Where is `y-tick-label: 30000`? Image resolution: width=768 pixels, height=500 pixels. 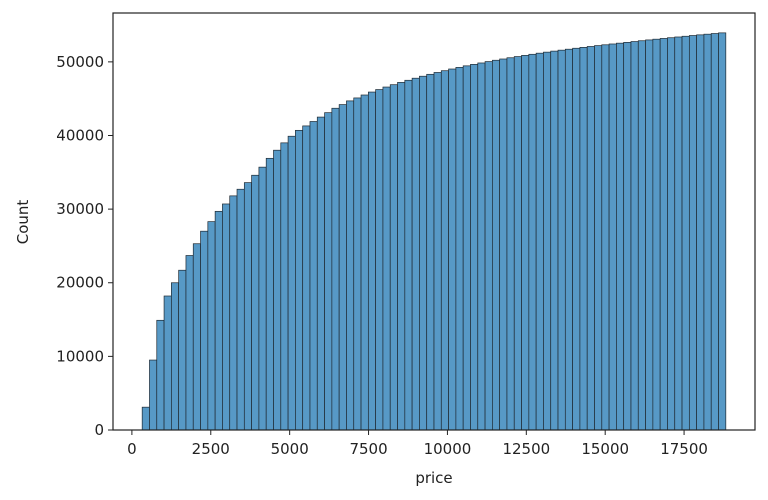
y-tick-label: 30000 is located at coordinates (80, 209).